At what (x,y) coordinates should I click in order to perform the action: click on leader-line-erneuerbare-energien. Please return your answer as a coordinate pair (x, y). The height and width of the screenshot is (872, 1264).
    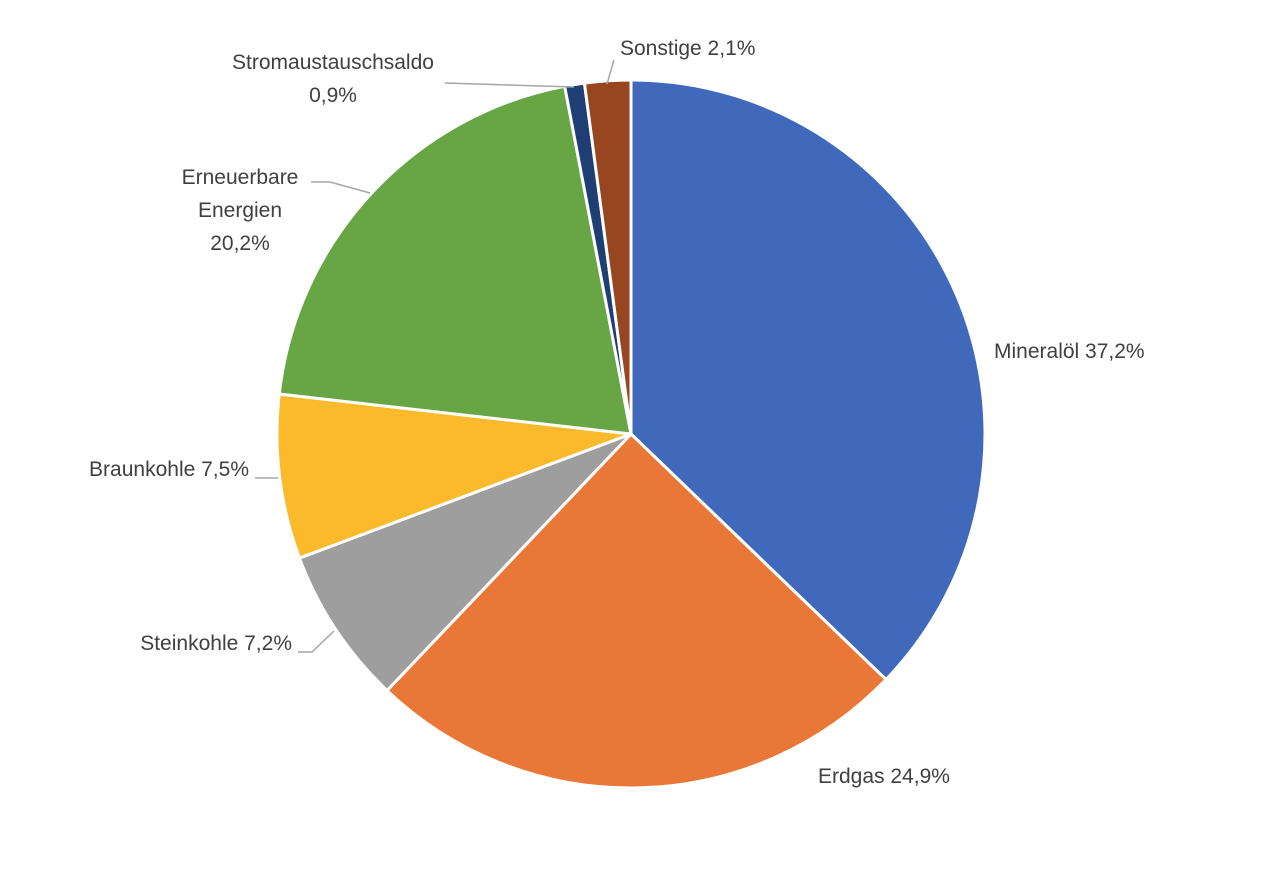
    Looking at the image, I should click on (341, 187).